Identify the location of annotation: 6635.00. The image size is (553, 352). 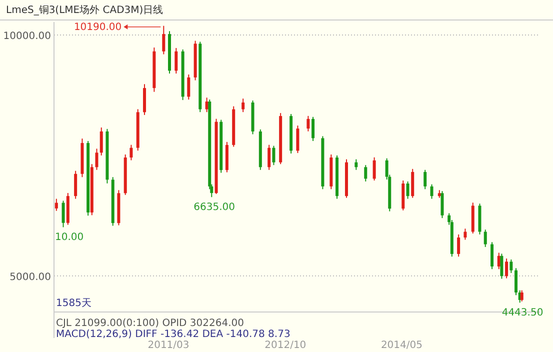
(214, 208).